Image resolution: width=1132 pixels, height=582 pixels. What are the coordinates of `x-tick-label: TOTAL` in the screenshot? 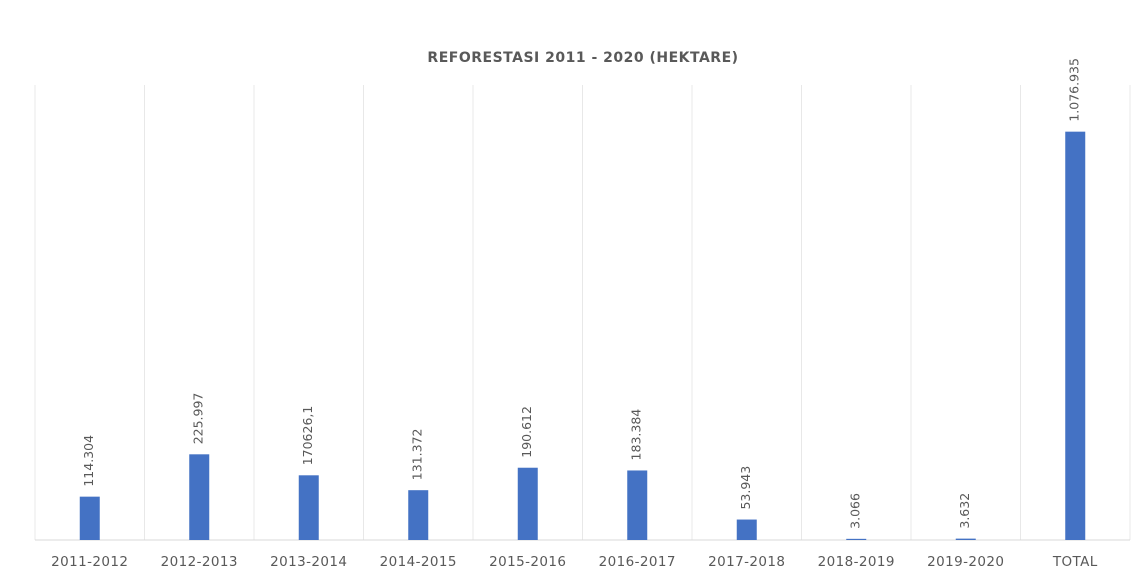 It's located at (1075, 562).